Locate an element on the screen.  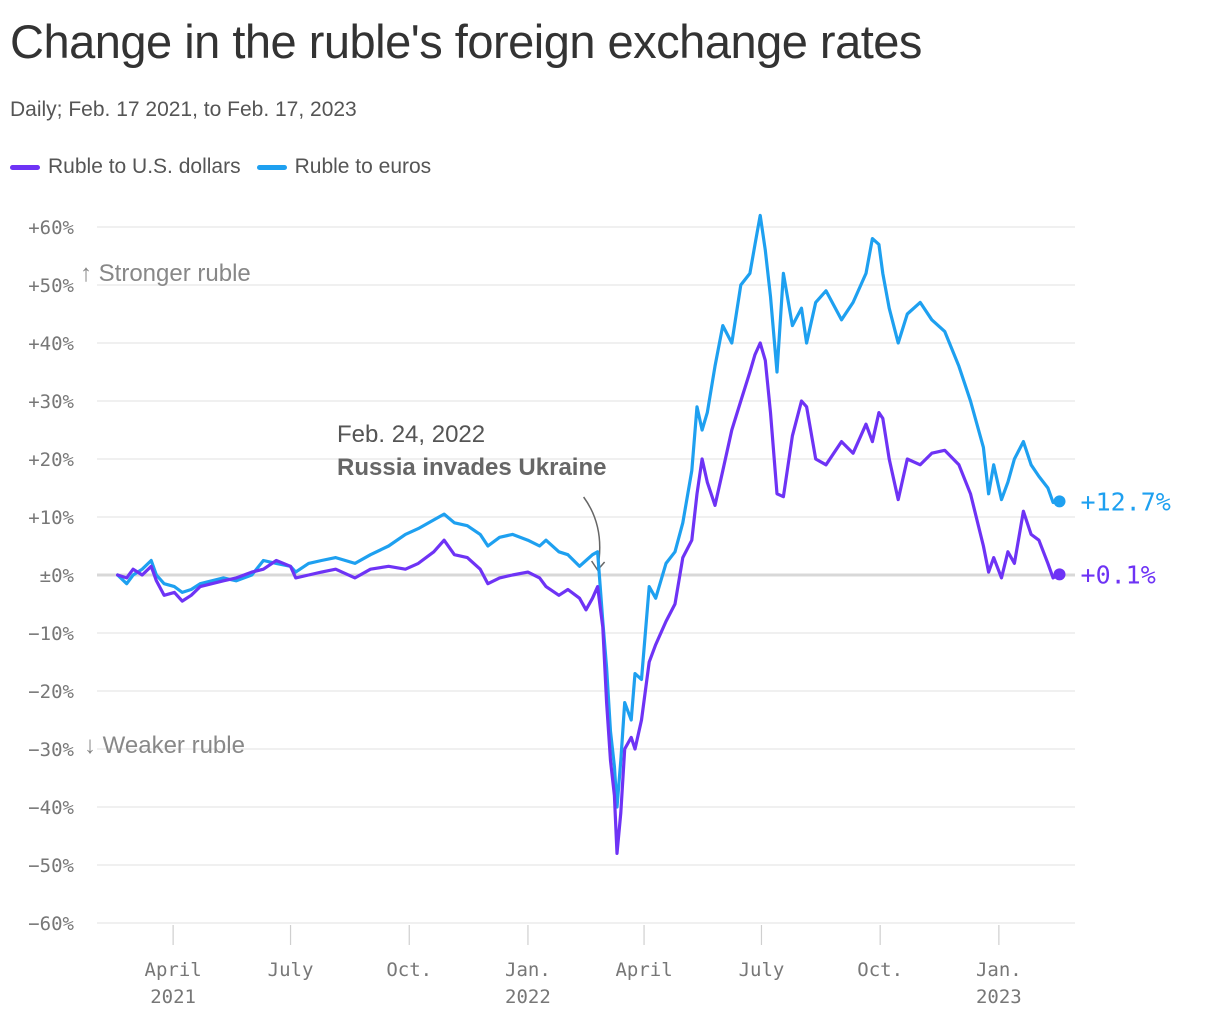
x-tick-year-label: 2021 is located at coordinates (173, 997).